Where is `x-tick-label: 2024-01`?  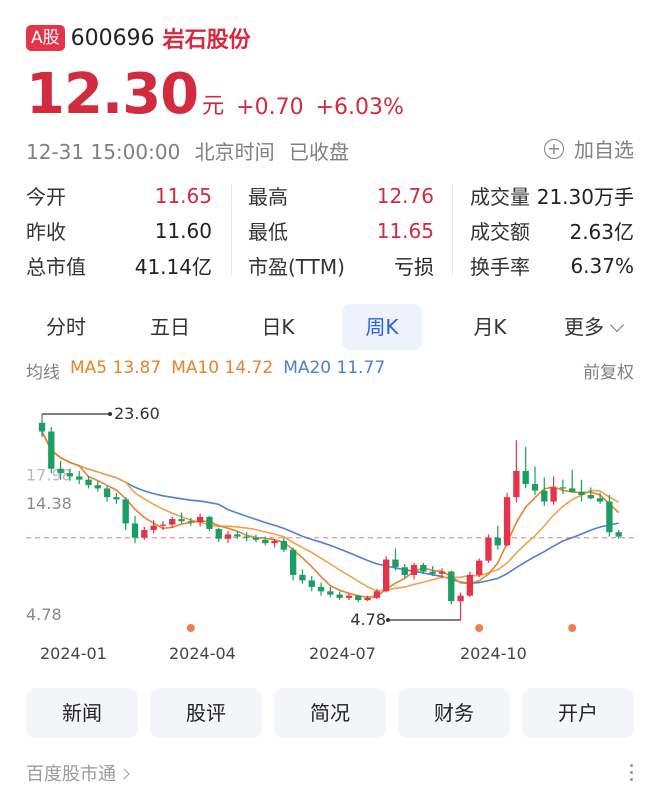 x-tick-label: 2024-01 is located at coordinates (73, 653).